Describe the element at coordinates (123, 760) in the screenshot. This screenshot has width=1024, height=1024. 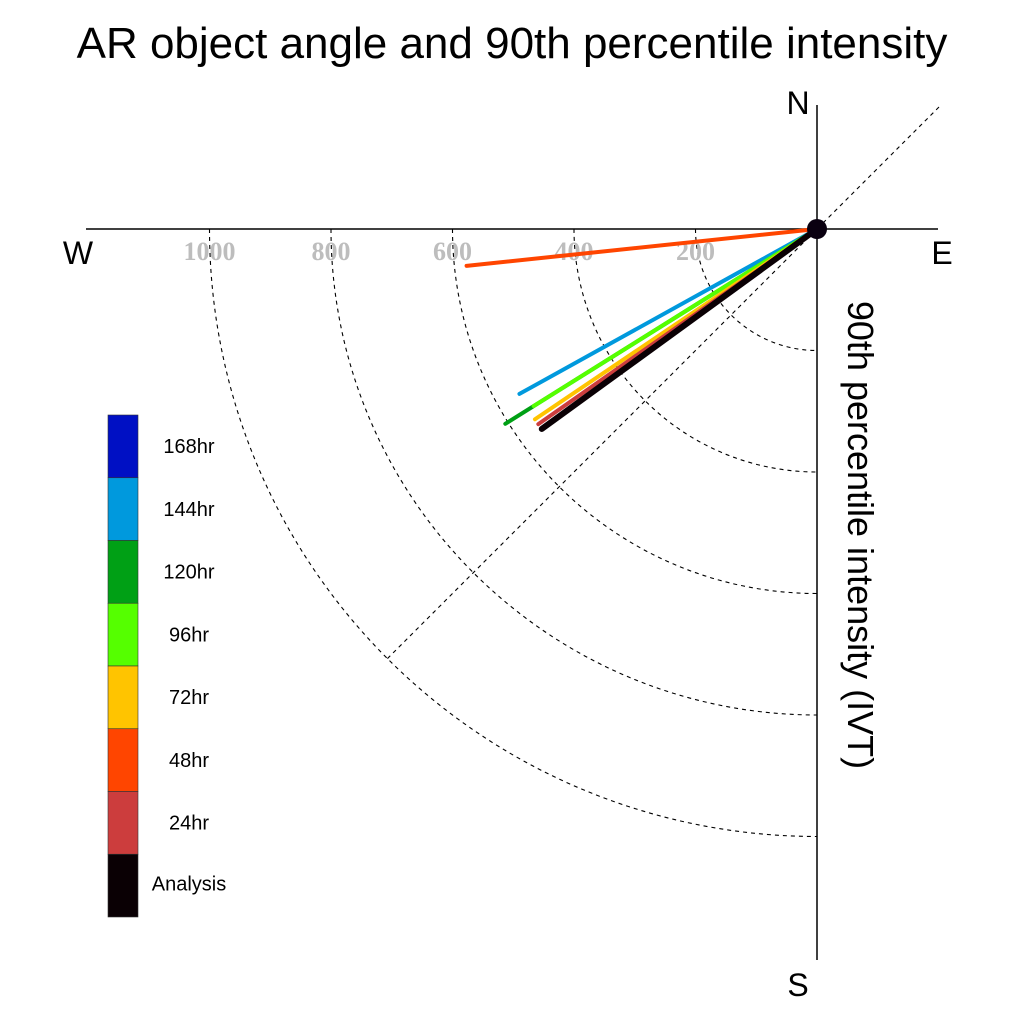
I see `legend-swatch-48hr` at that location.